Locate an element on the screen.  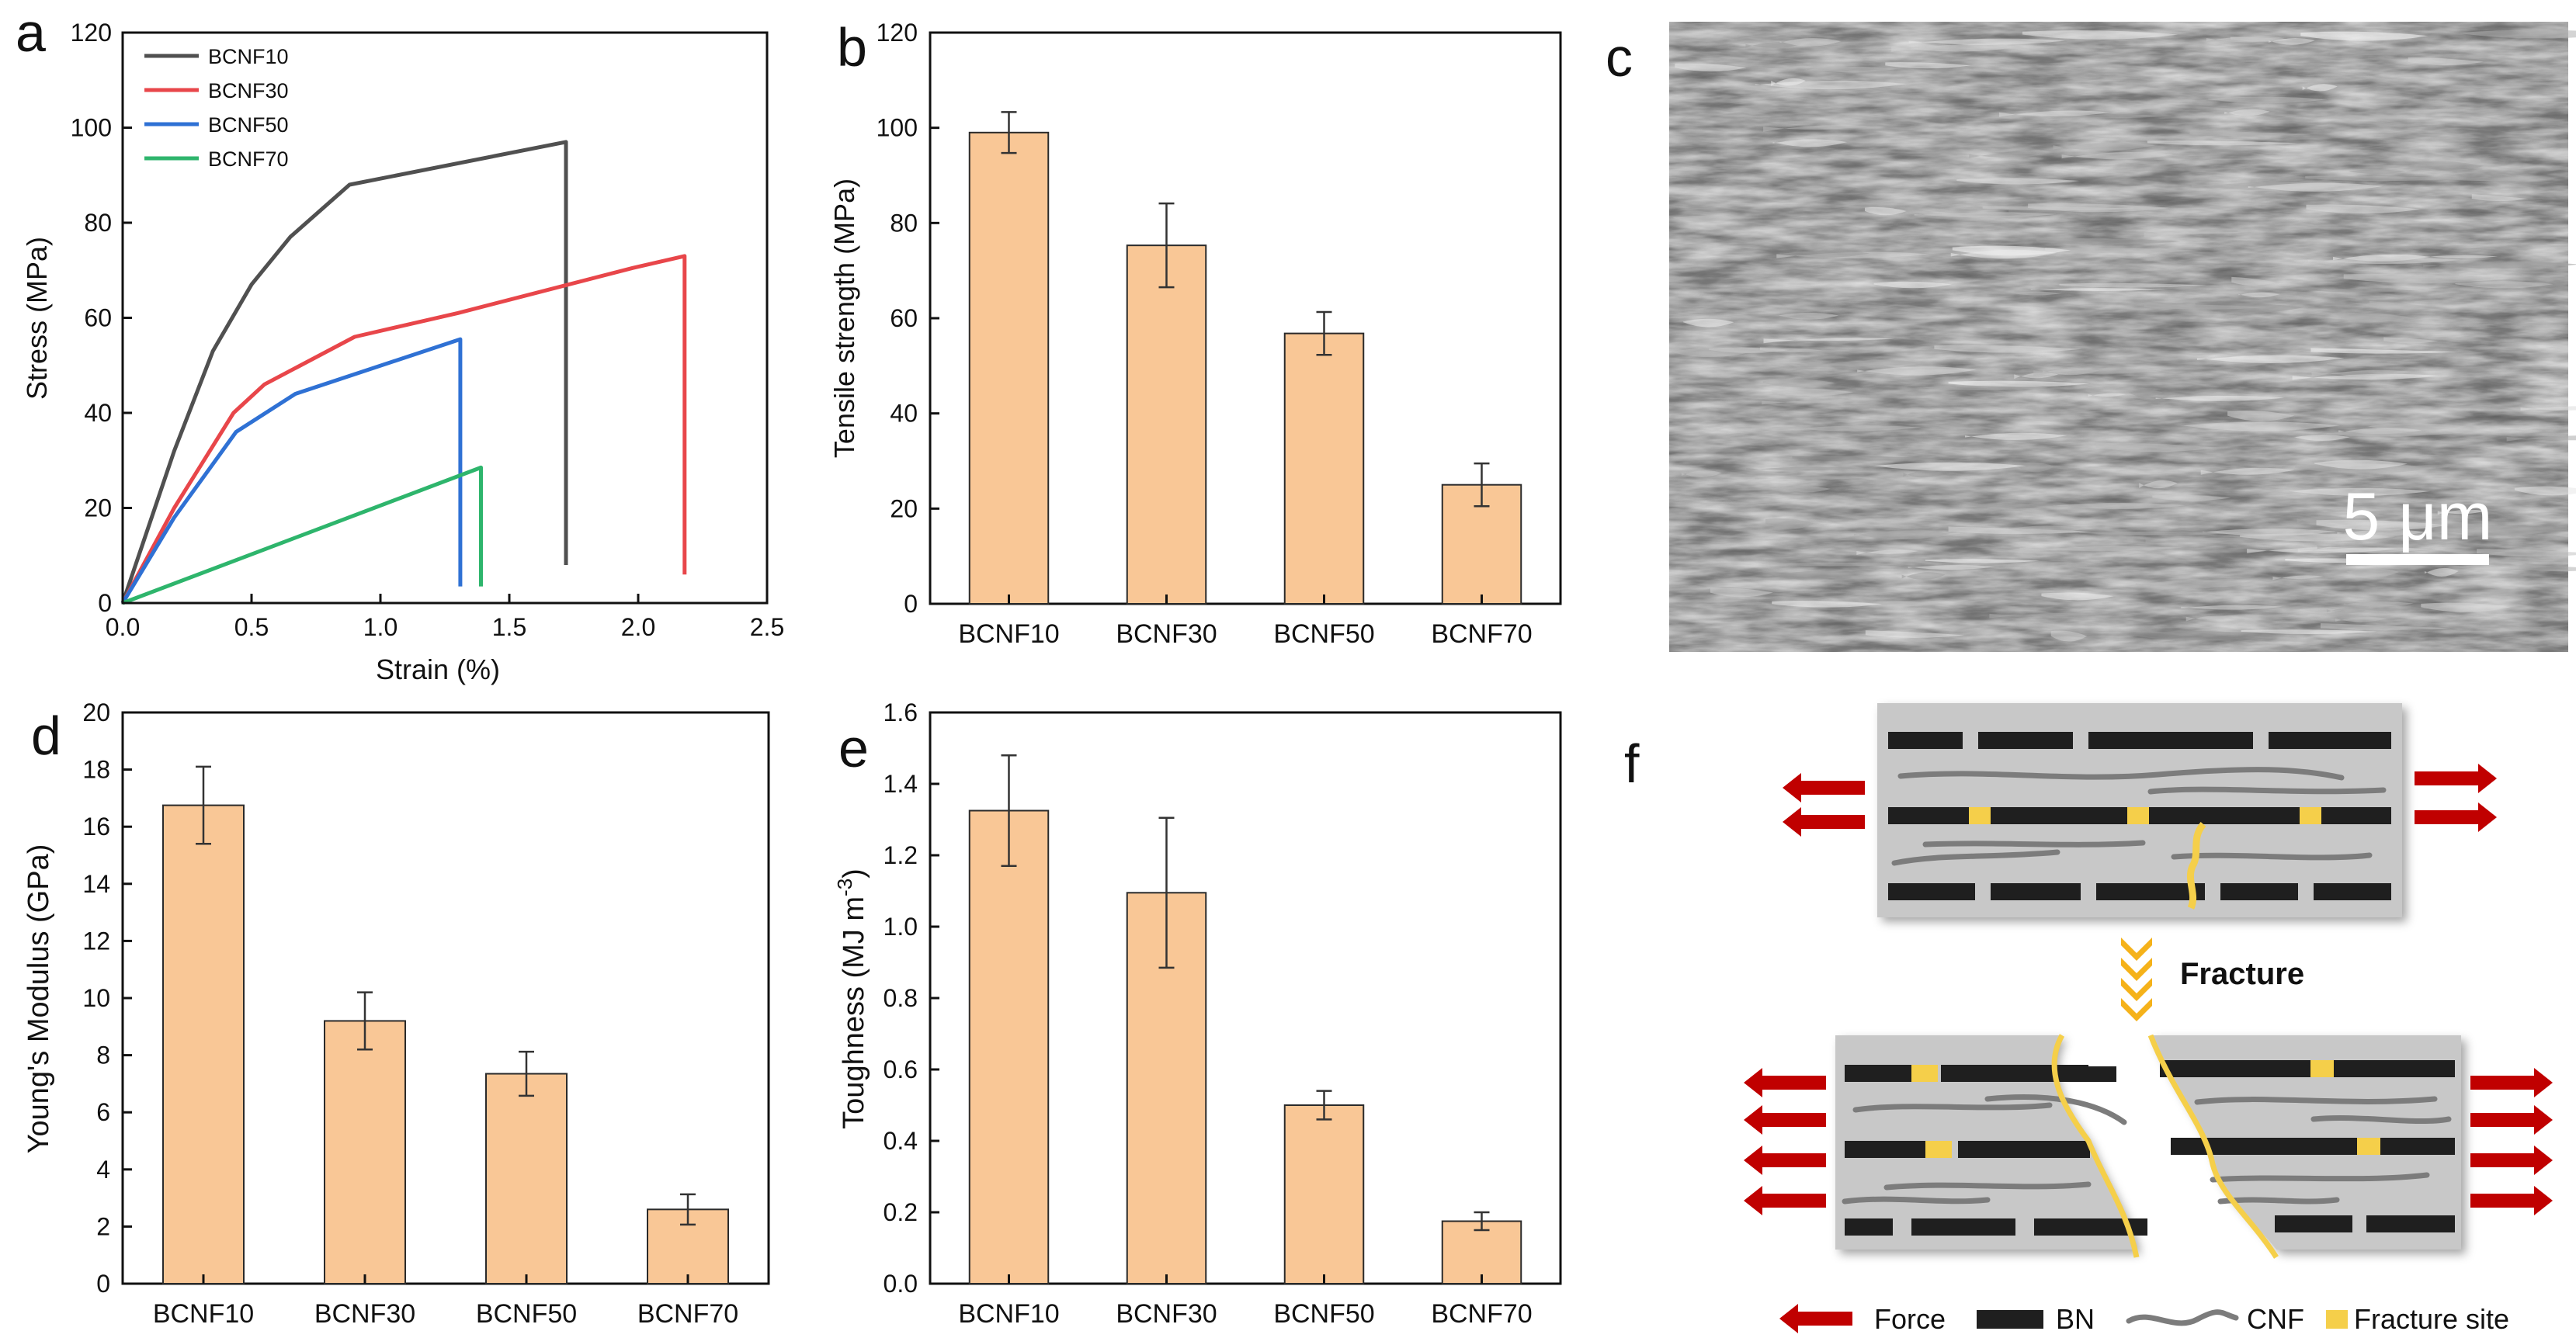
x-tick-label: BCNF10 is located at coordinates (204, 1314).